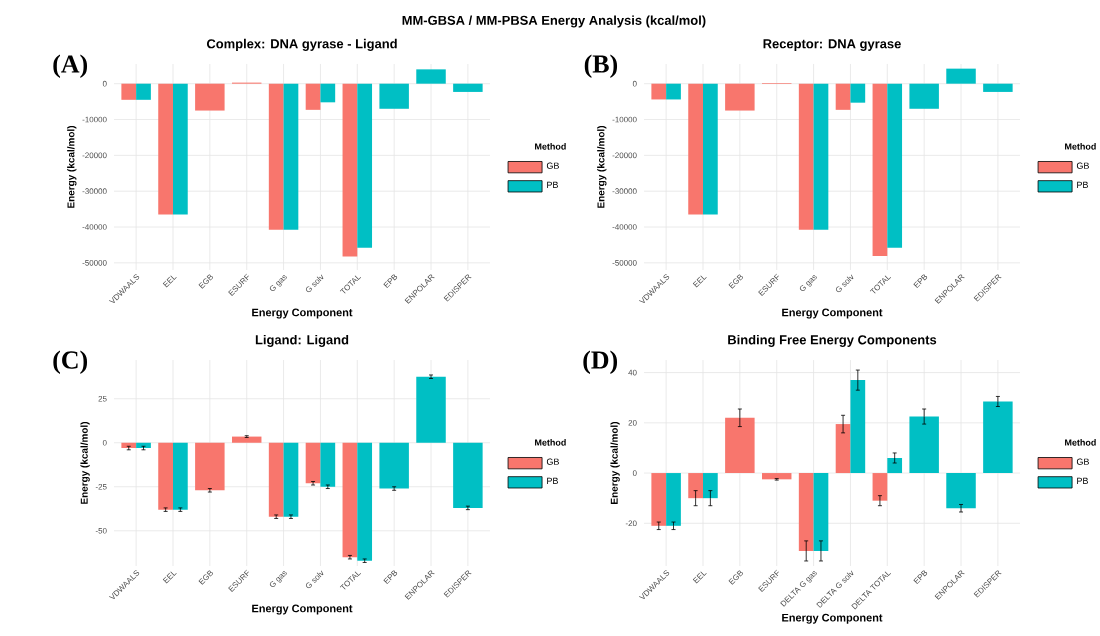 This screenshot has height=636, width=1100. Describe the element at coordinates (70, 362) in the screenshot. I see `text: (C)` at that location.